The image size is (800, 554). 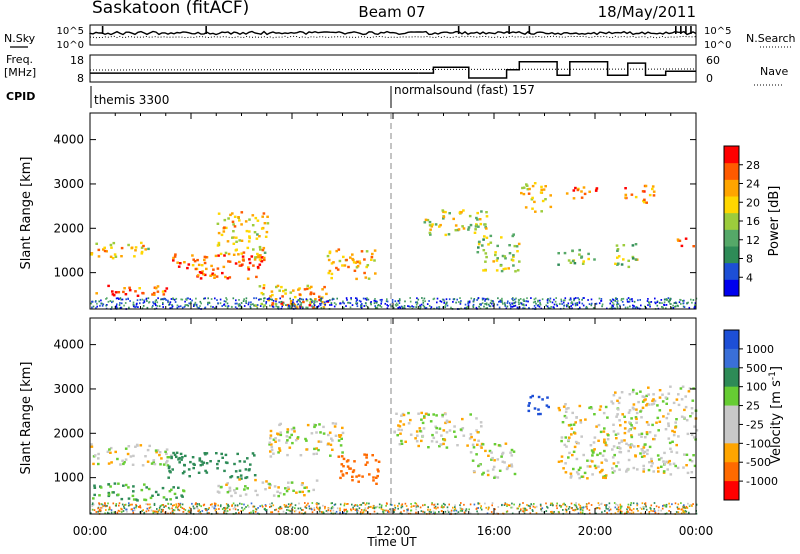 I want to click on velocity-colorbar-tick-label: 25, so click(x=753, y=406).